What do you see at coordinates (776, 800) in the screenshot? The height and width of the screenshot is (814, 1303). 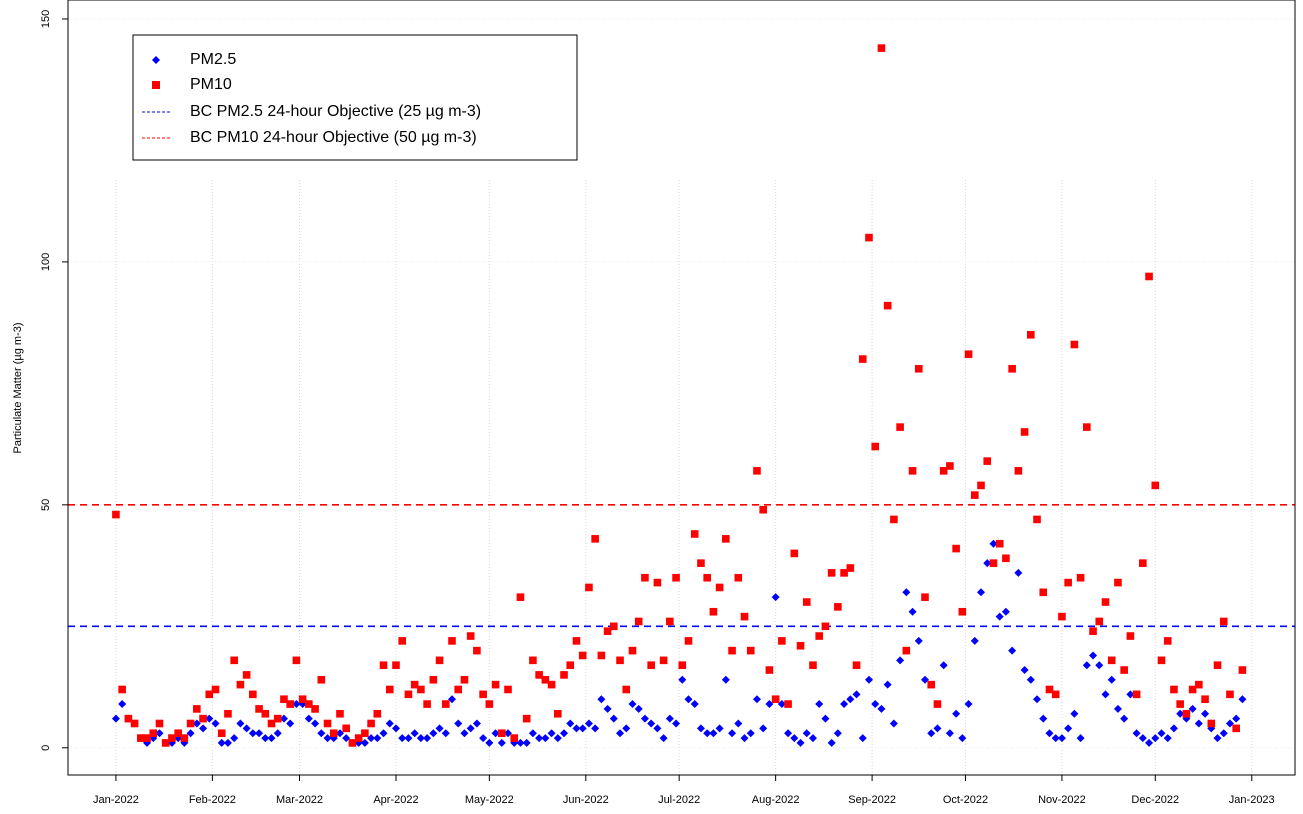 I see `x-tick-label: Aug-2022` at bounding box center [776, 800].